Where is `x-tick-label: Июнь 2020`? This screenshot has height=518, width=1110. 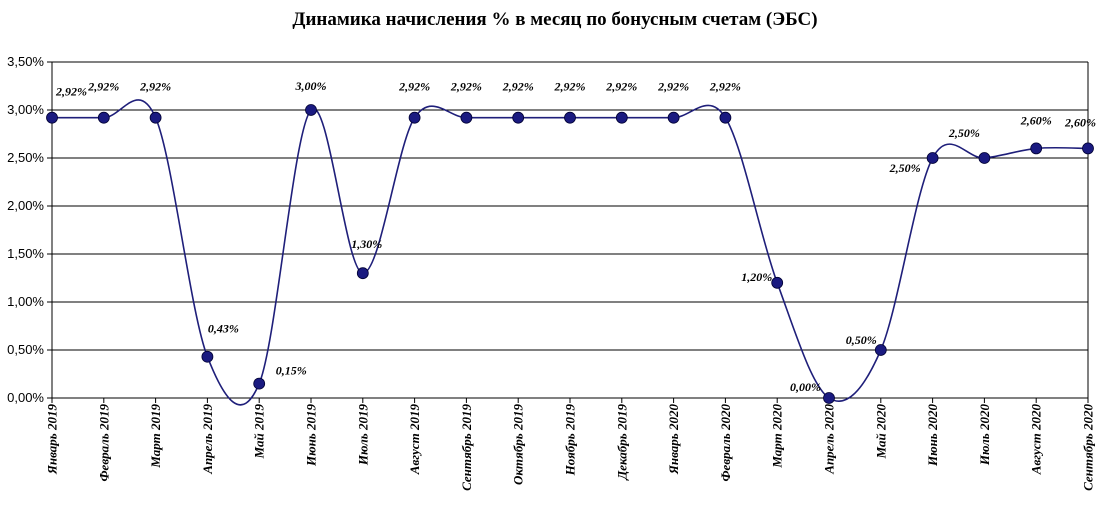
x-tick-label: Июнь 2020 is located at coordinates (932, 436).